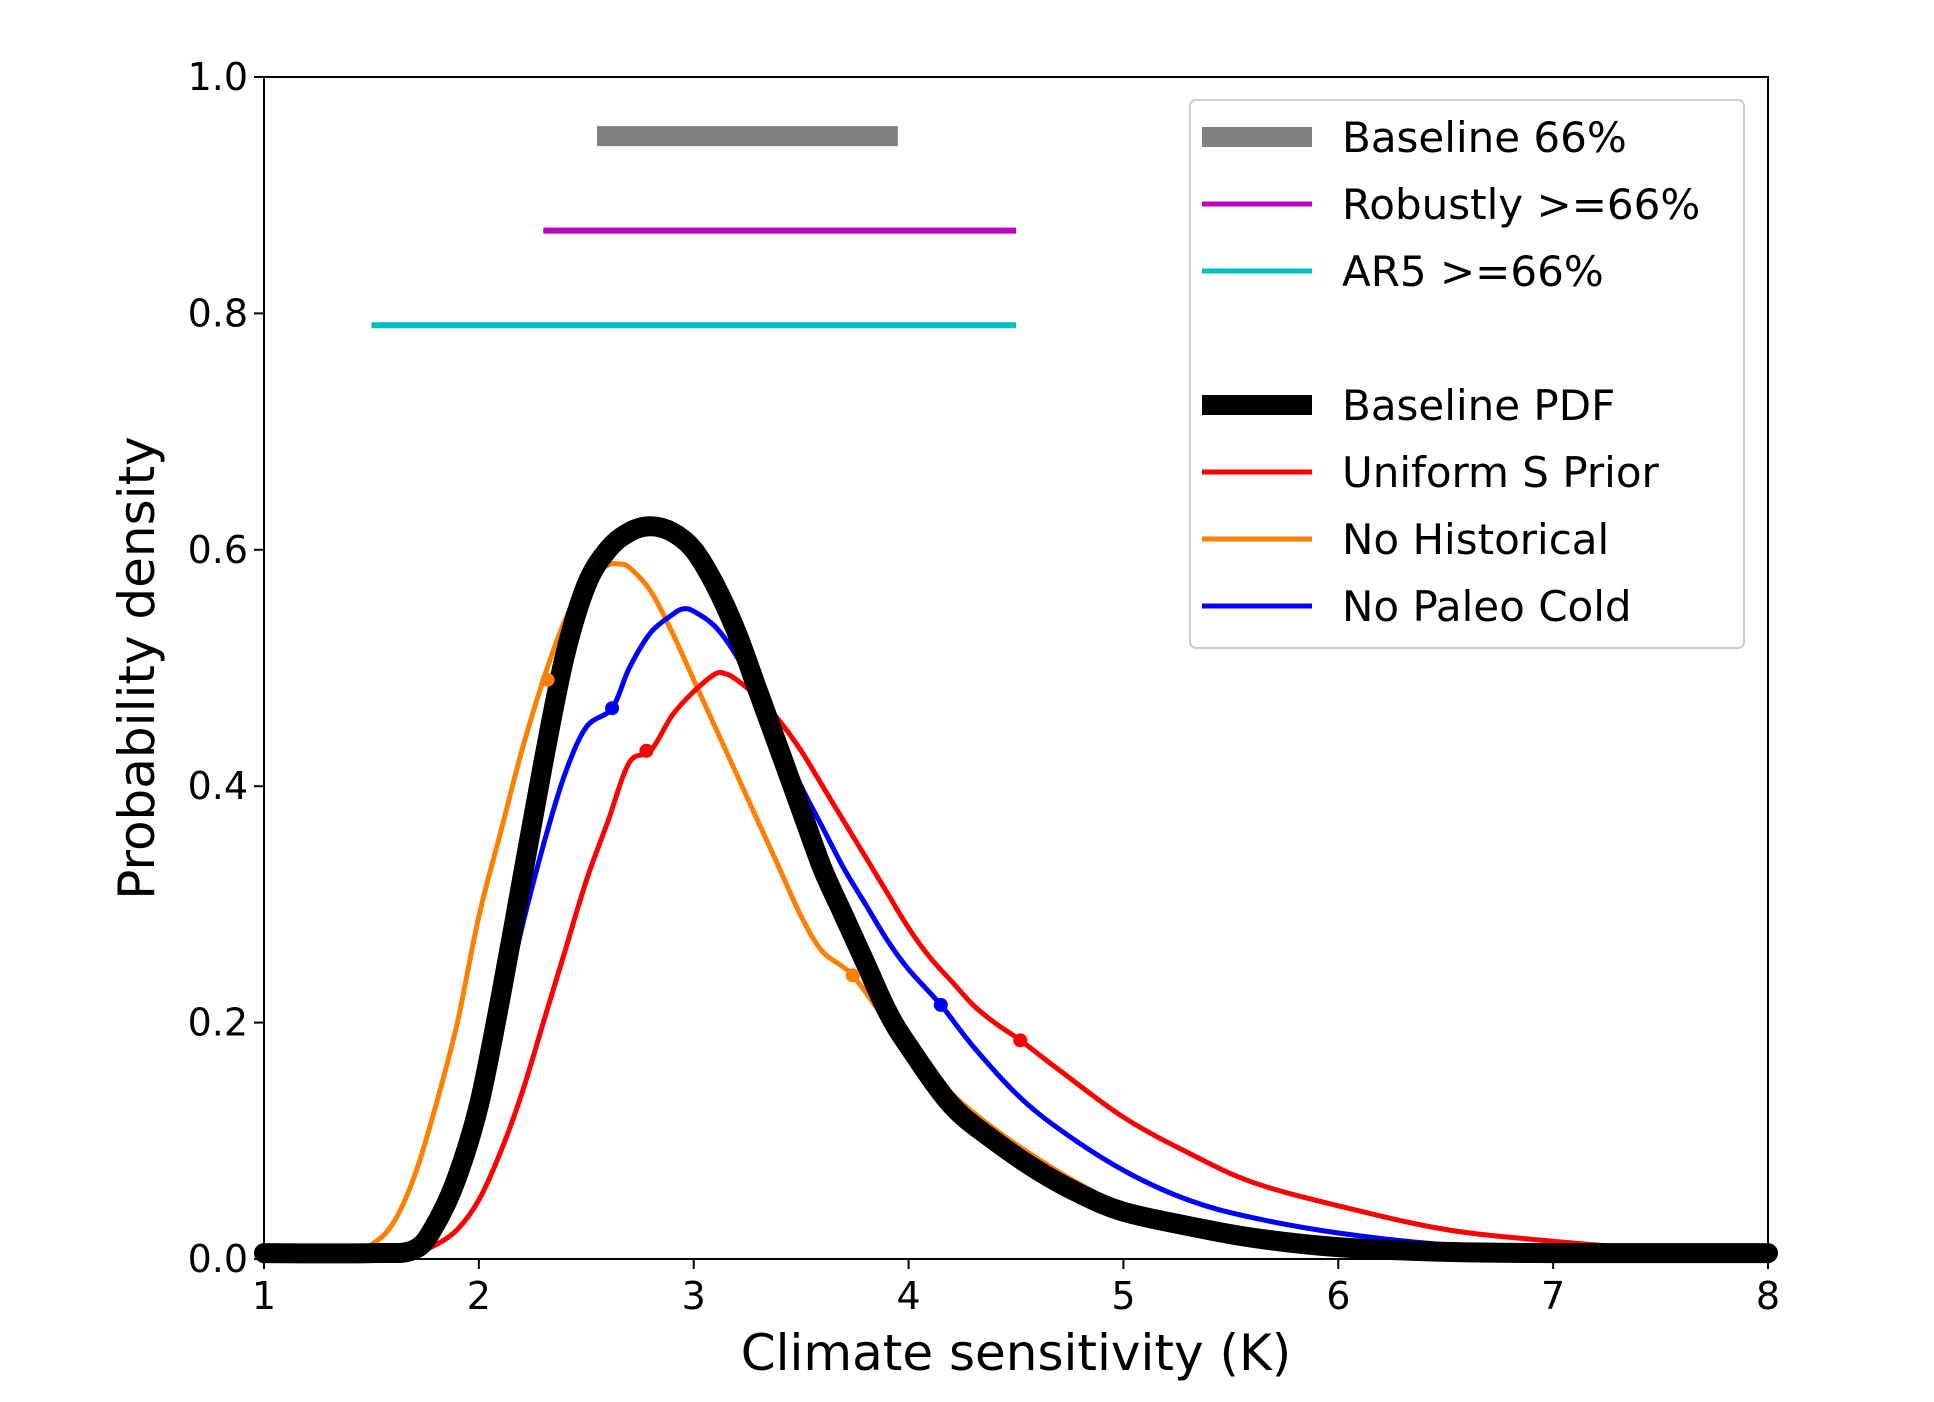 This screenshot has width=1934, height=1402. Describe the element at coordinates (1338, 1296) in the screenshot. I see `x-tick-label: 6` at that location.